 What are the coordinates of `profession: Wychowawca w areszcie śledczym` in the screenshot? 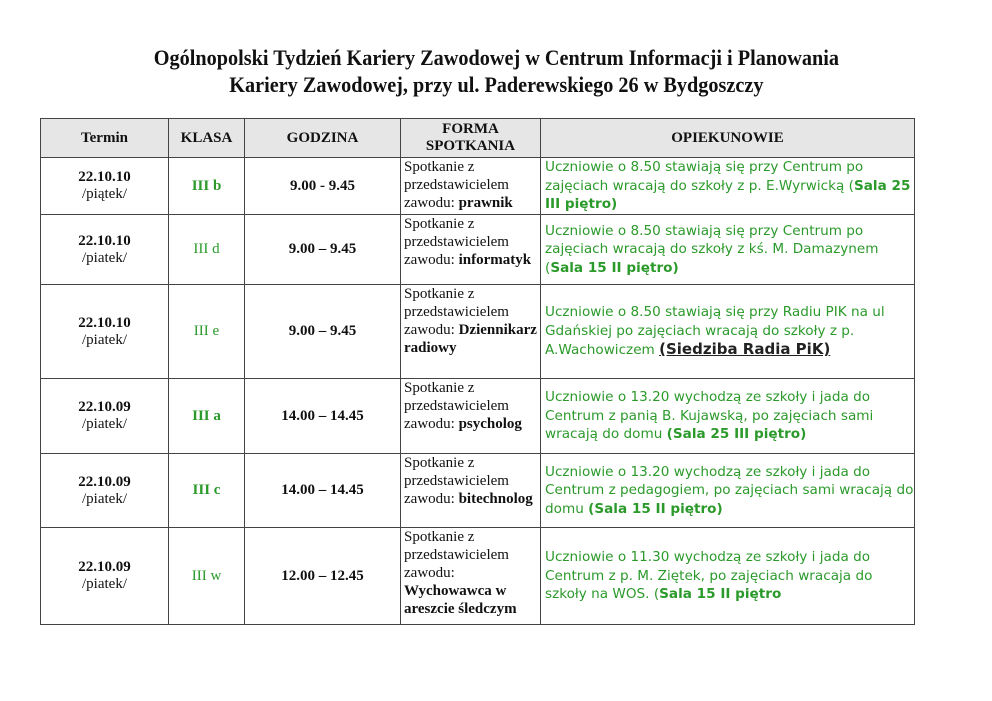 It's located at (460, 600).